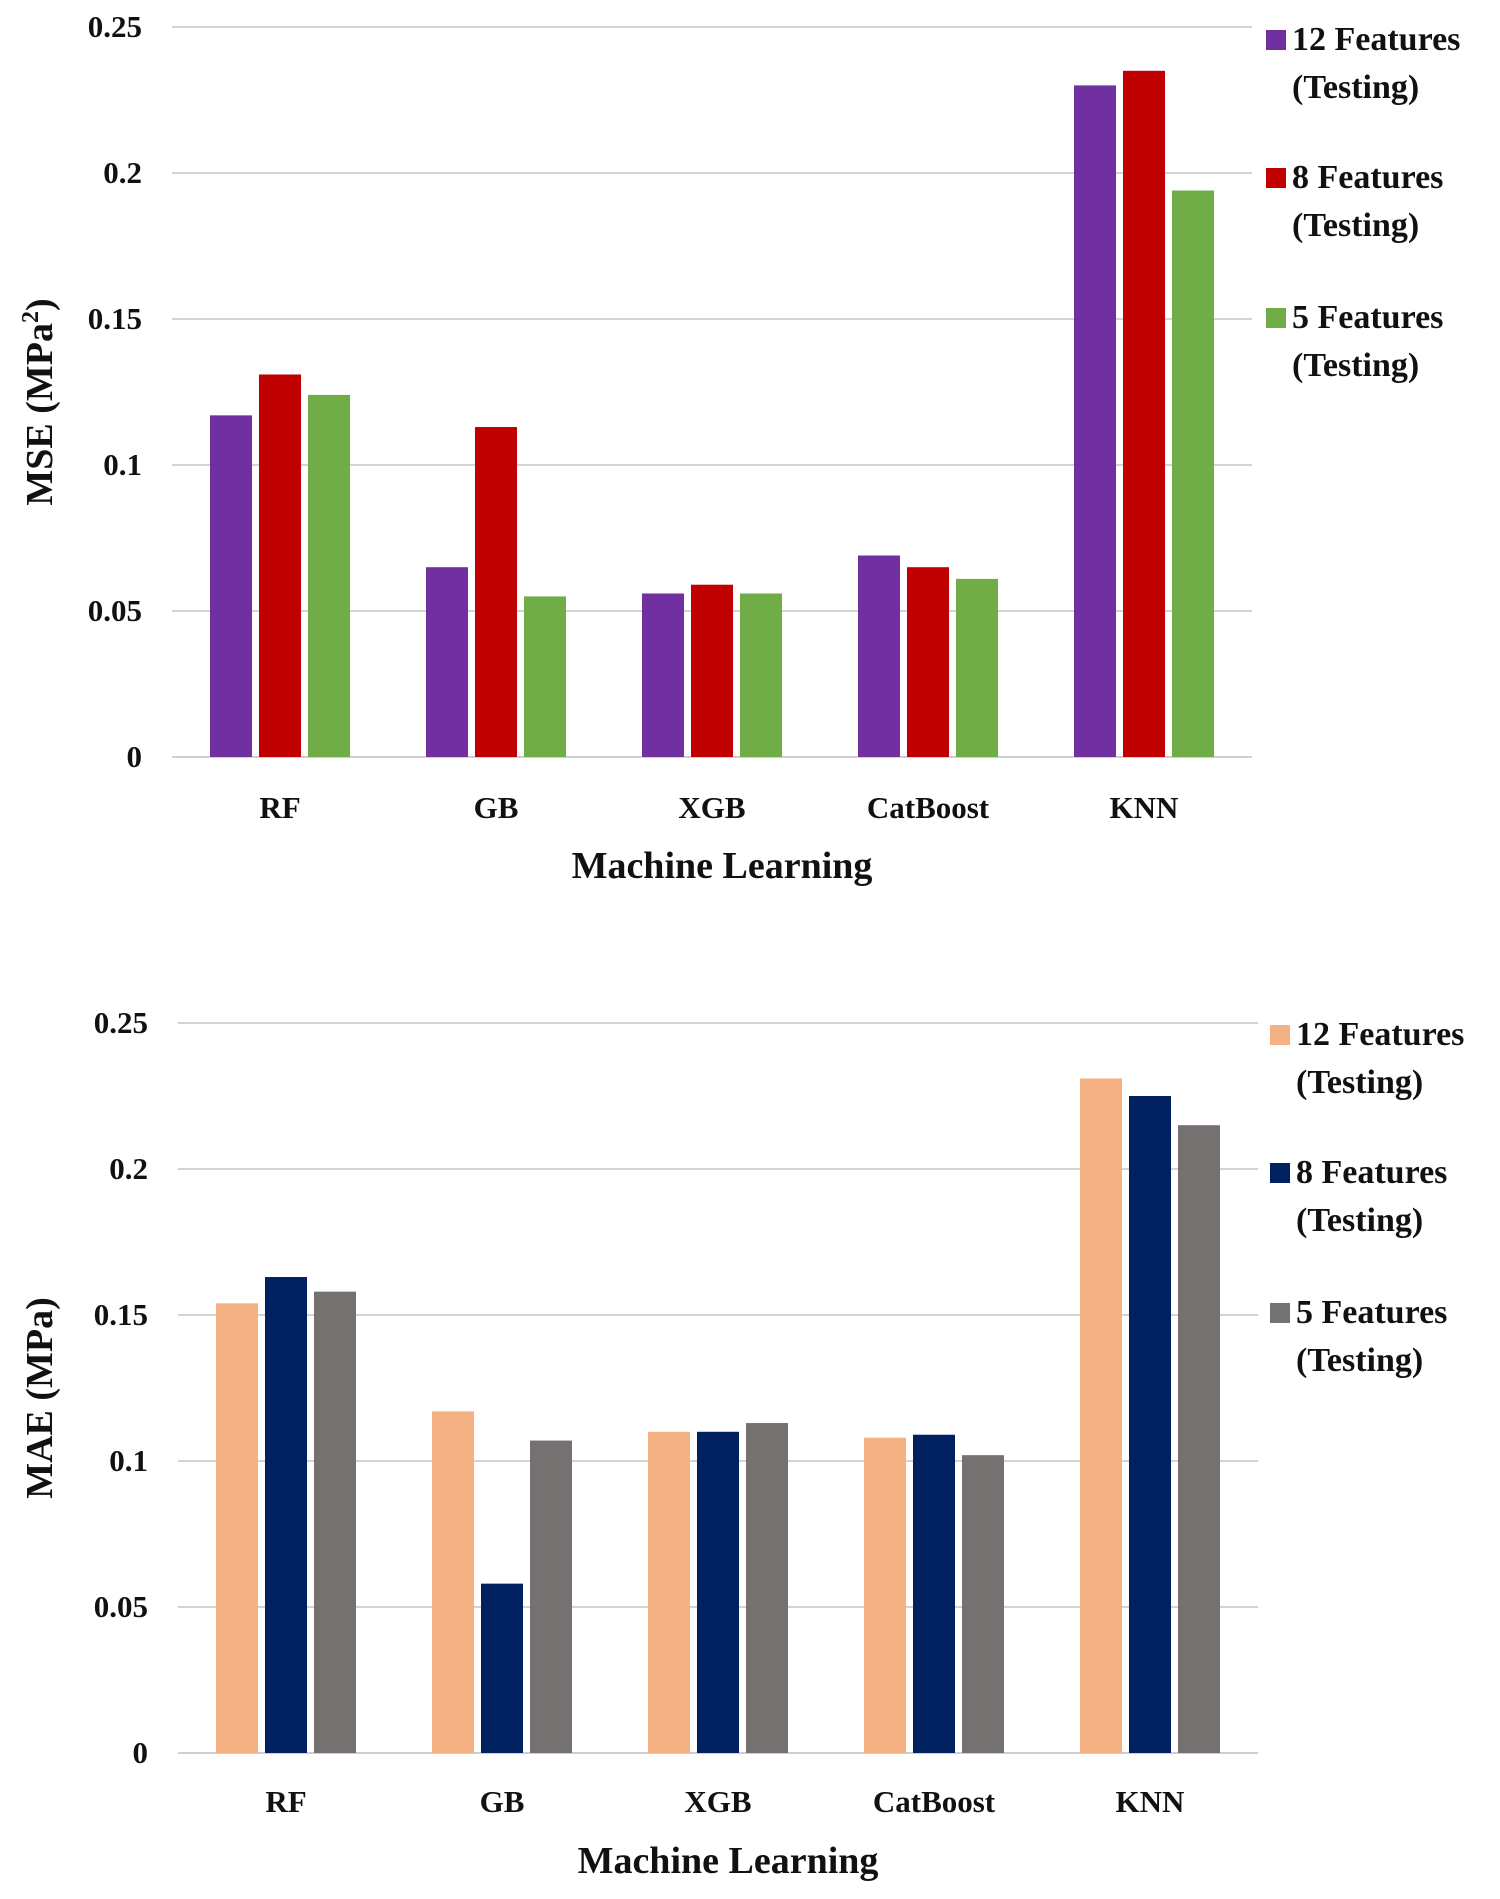 The height and width of the screenshot is (1899, 1500). What do you see at coordinates (40, 414) in the screenshot?
I see `y-axis-title-main: MSE (MPa` at bounding box center [40, 414].